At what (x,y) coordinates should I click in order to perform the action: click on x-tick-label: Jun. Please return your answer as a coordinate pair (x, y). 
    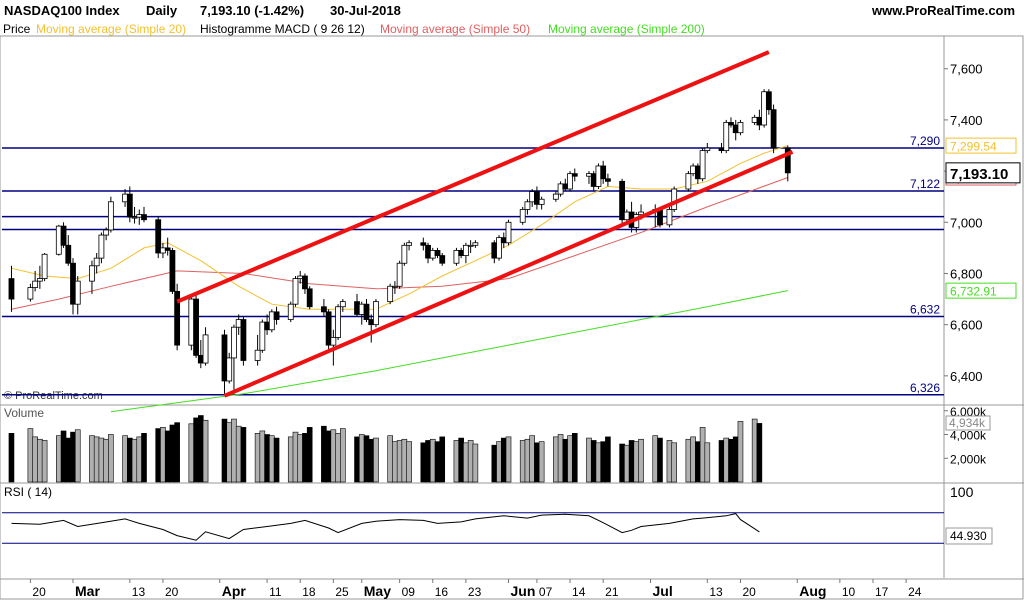
    Looking at the image, I should click on (523, 591).